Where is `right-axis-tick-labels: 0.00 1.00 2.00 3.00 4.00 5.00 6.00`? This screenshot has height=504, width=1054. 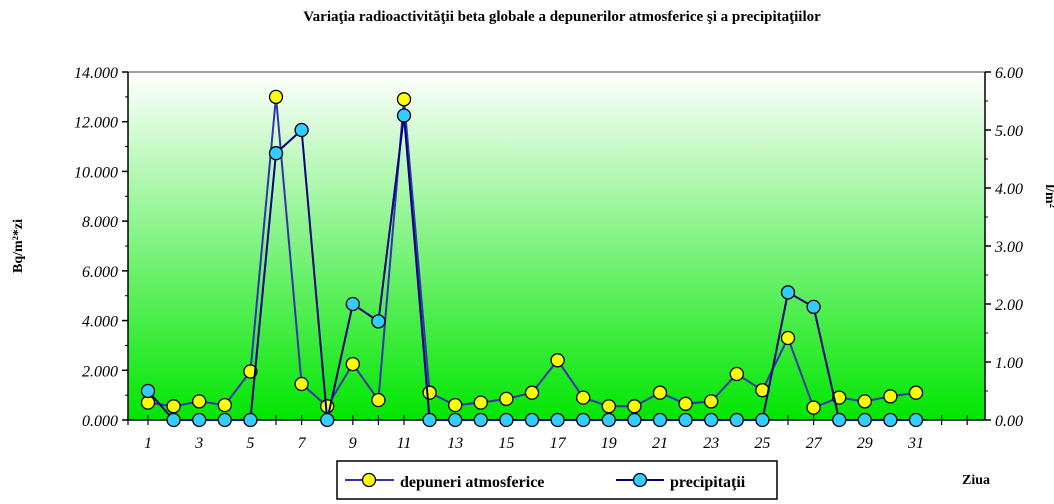 right-axis-tick-labels: 0.00 1.00 2.00 3.00 4.00 5.00 6.00 is located at coordinates (1008, 247).